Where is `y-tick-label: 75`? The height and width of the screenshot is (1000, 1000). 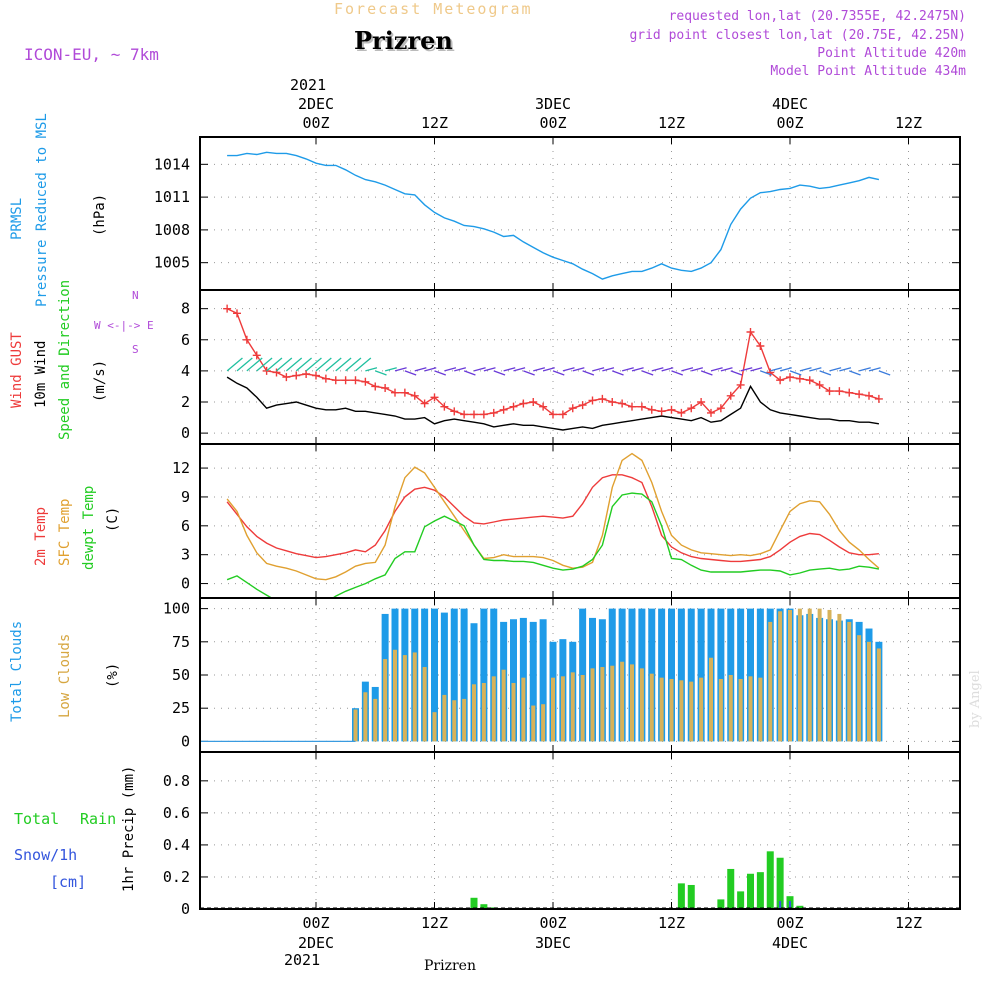
y-tick-label: 75 is located at coordinates (181, 642).